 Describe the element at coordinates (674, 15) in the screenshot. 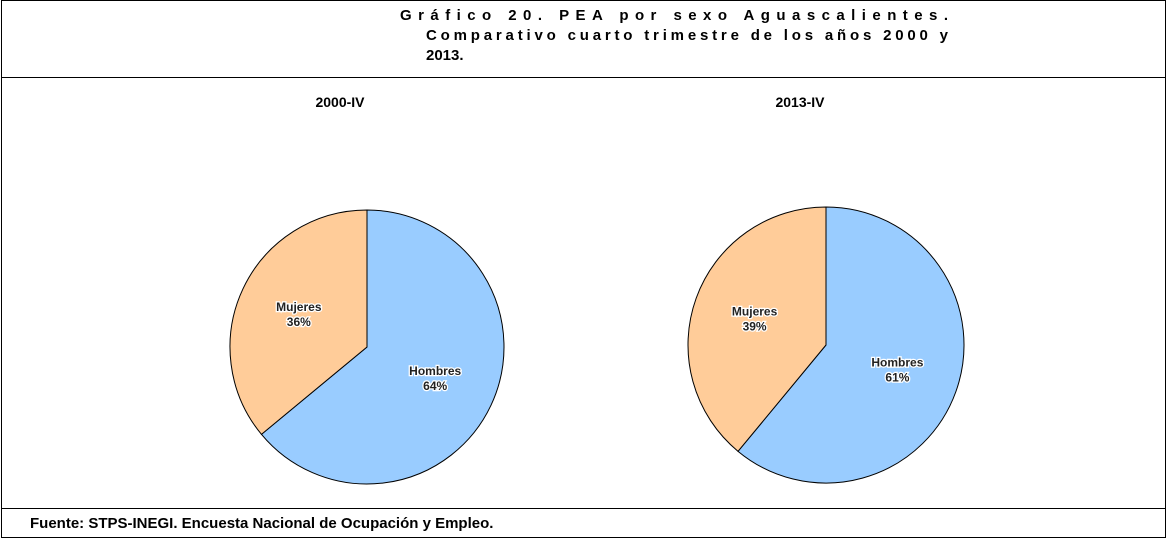

I see `title-line: Gráfico 20. PEA por sexo Aguascalientes.` at that location.